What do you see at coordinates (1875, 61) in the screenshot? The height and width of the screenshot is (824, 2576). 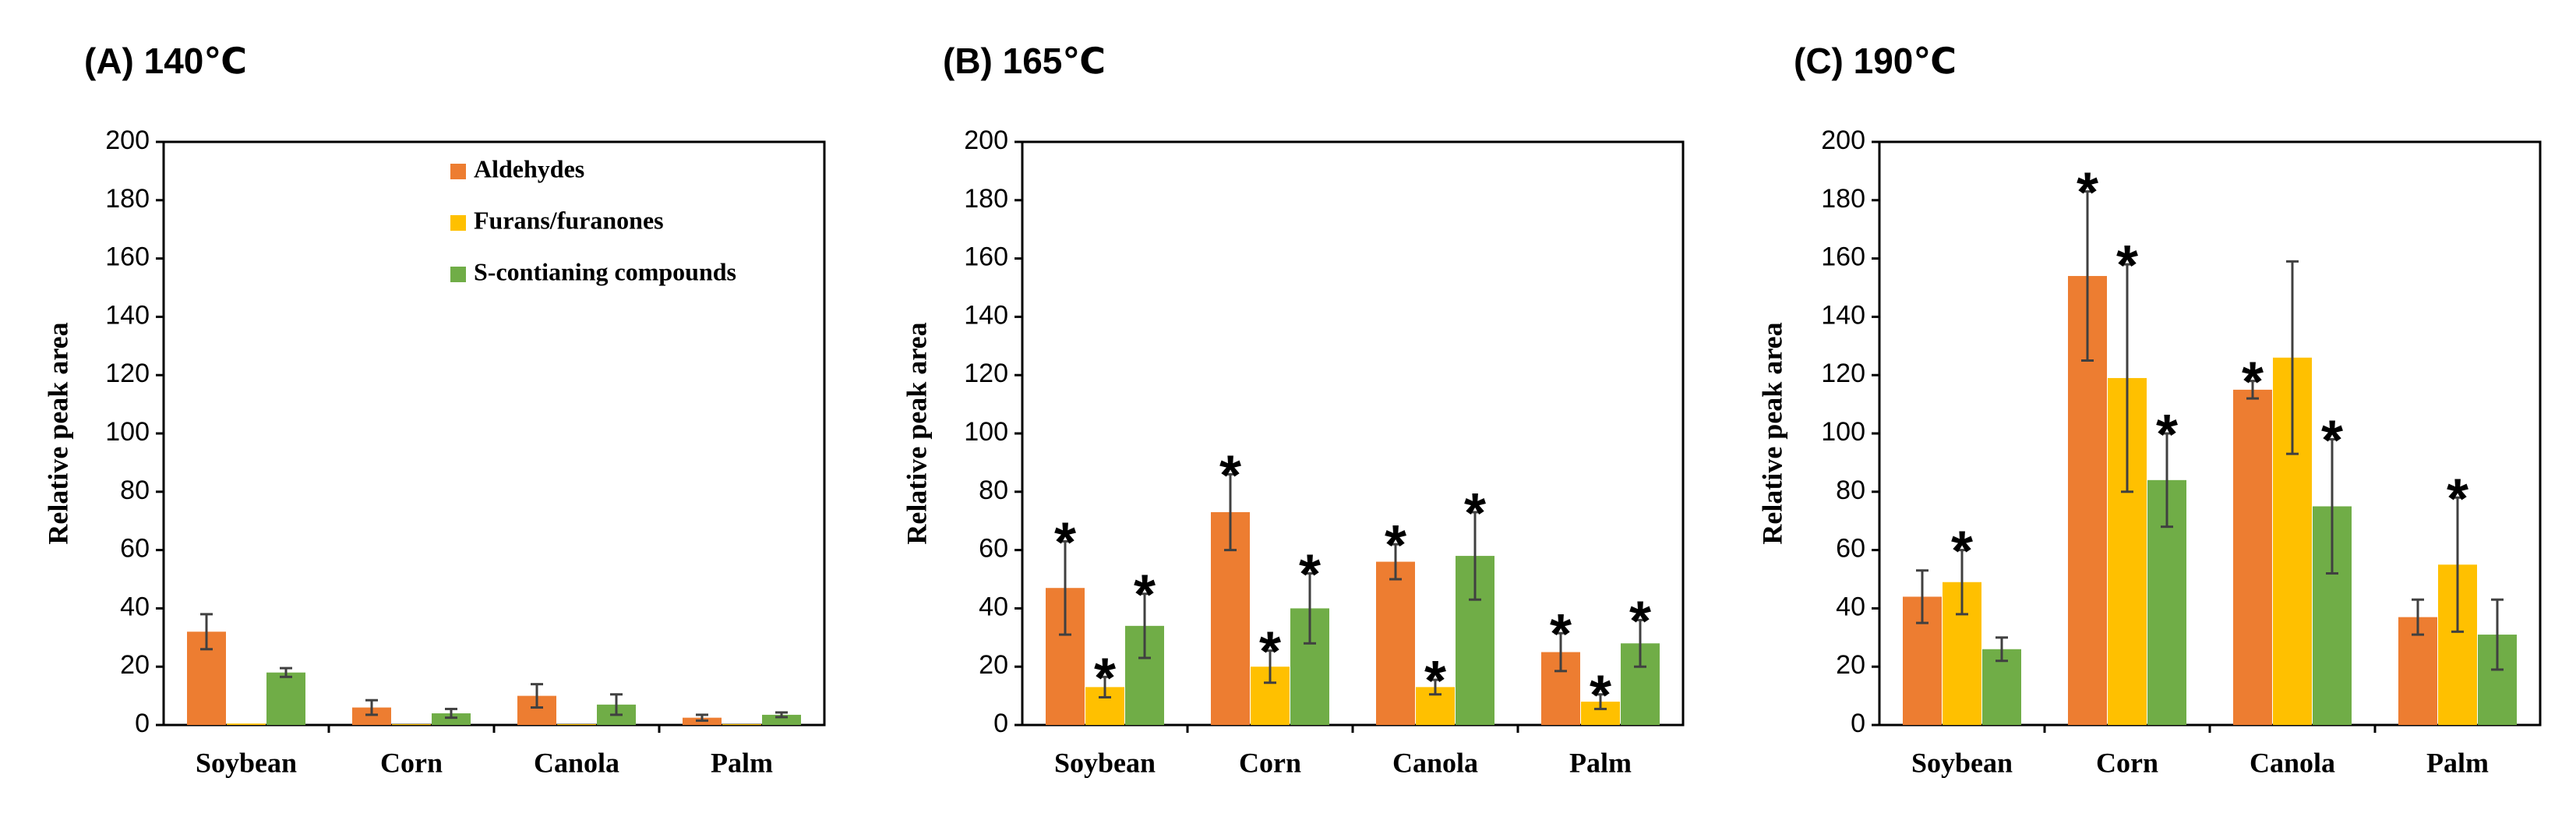 I see `panel-title: (C) 190℃` at bounding box center [1875, 61].